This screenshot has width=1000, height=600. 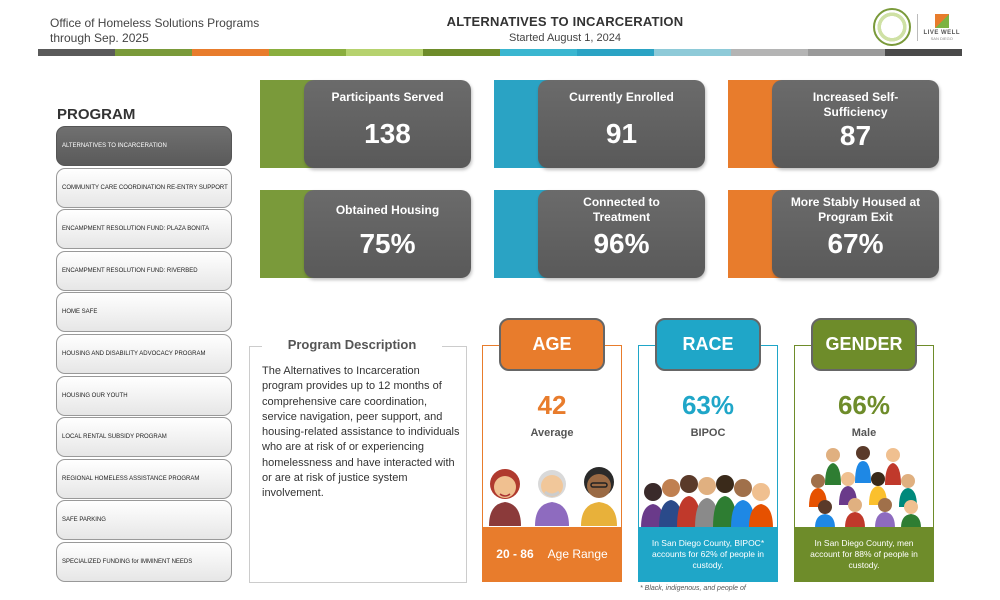 I want to click on stat-card: Participants Served 138, so click(x=387, y=124).